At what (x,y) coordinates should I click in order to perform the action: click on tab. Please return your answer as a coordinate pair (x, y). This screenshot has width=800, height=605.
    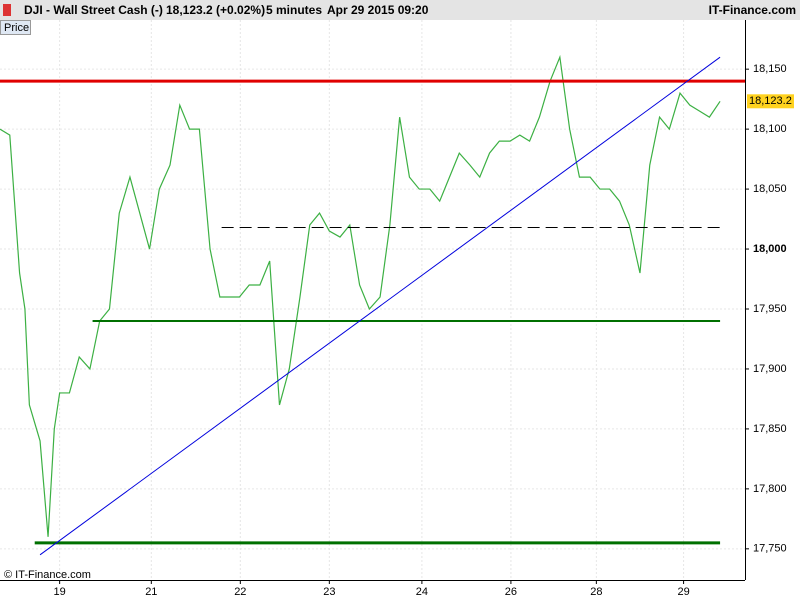
    Looking at the image, I should click on (15, 27).